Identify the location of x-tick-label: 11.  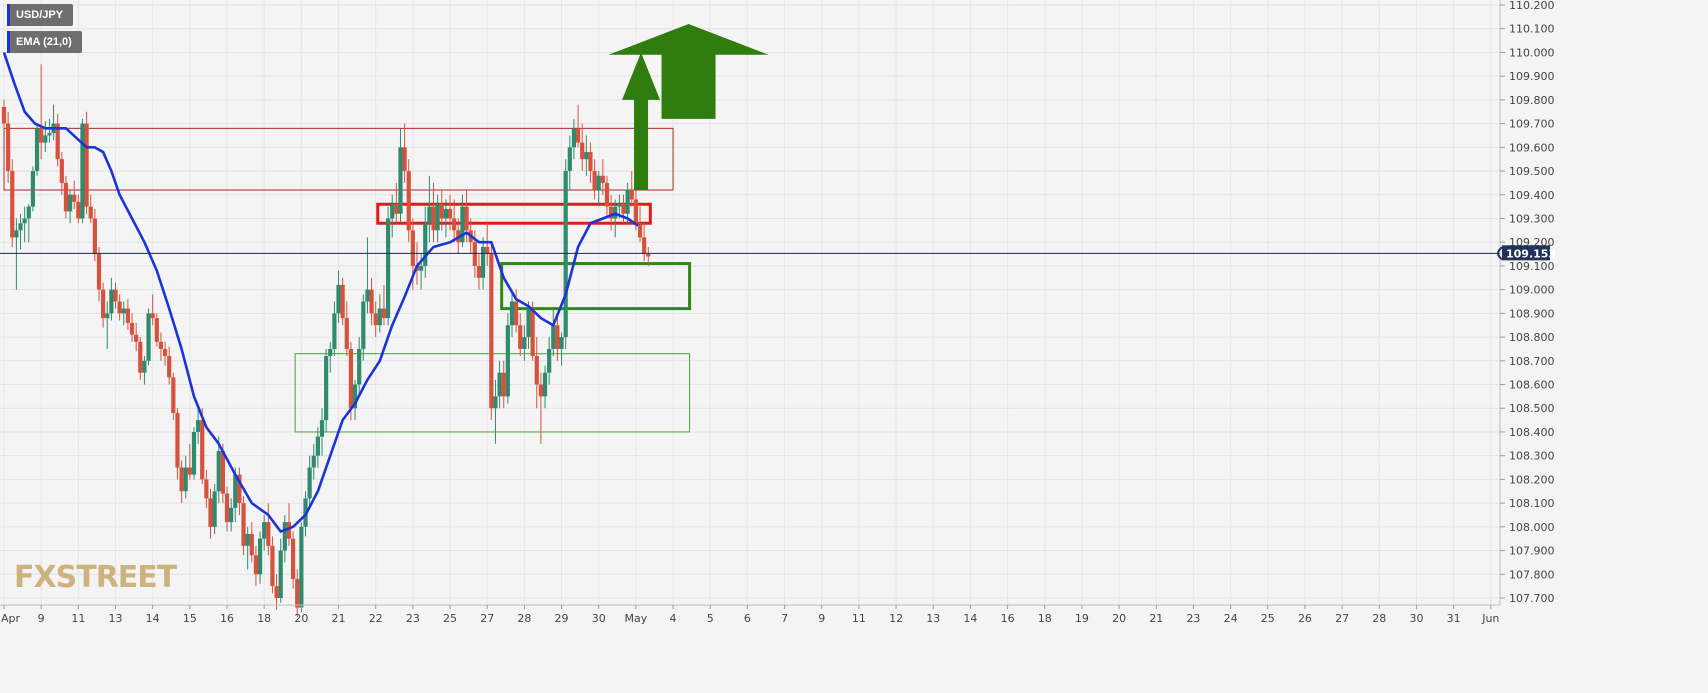
(78, 618).